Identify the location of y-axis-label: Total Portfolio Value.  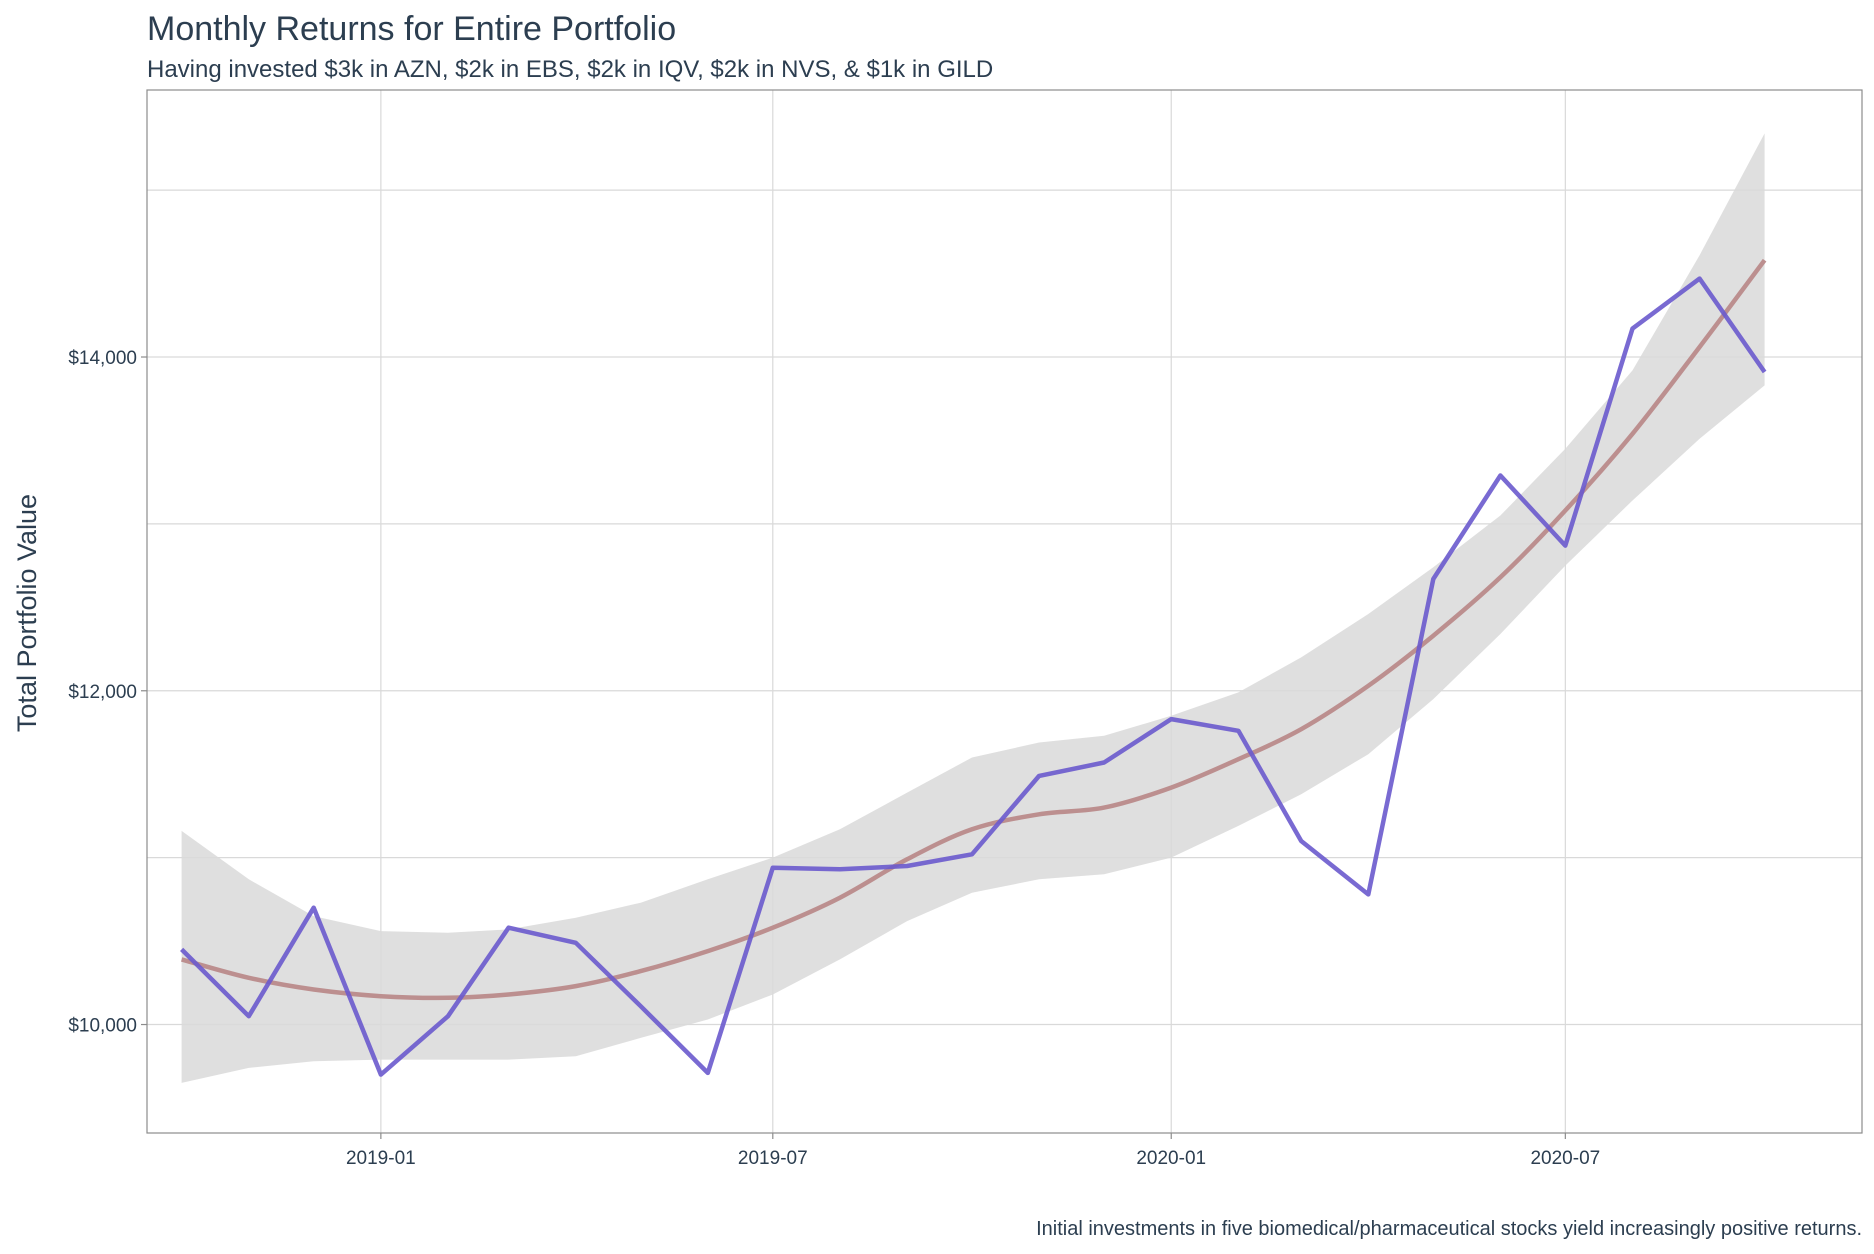
(27, 613).